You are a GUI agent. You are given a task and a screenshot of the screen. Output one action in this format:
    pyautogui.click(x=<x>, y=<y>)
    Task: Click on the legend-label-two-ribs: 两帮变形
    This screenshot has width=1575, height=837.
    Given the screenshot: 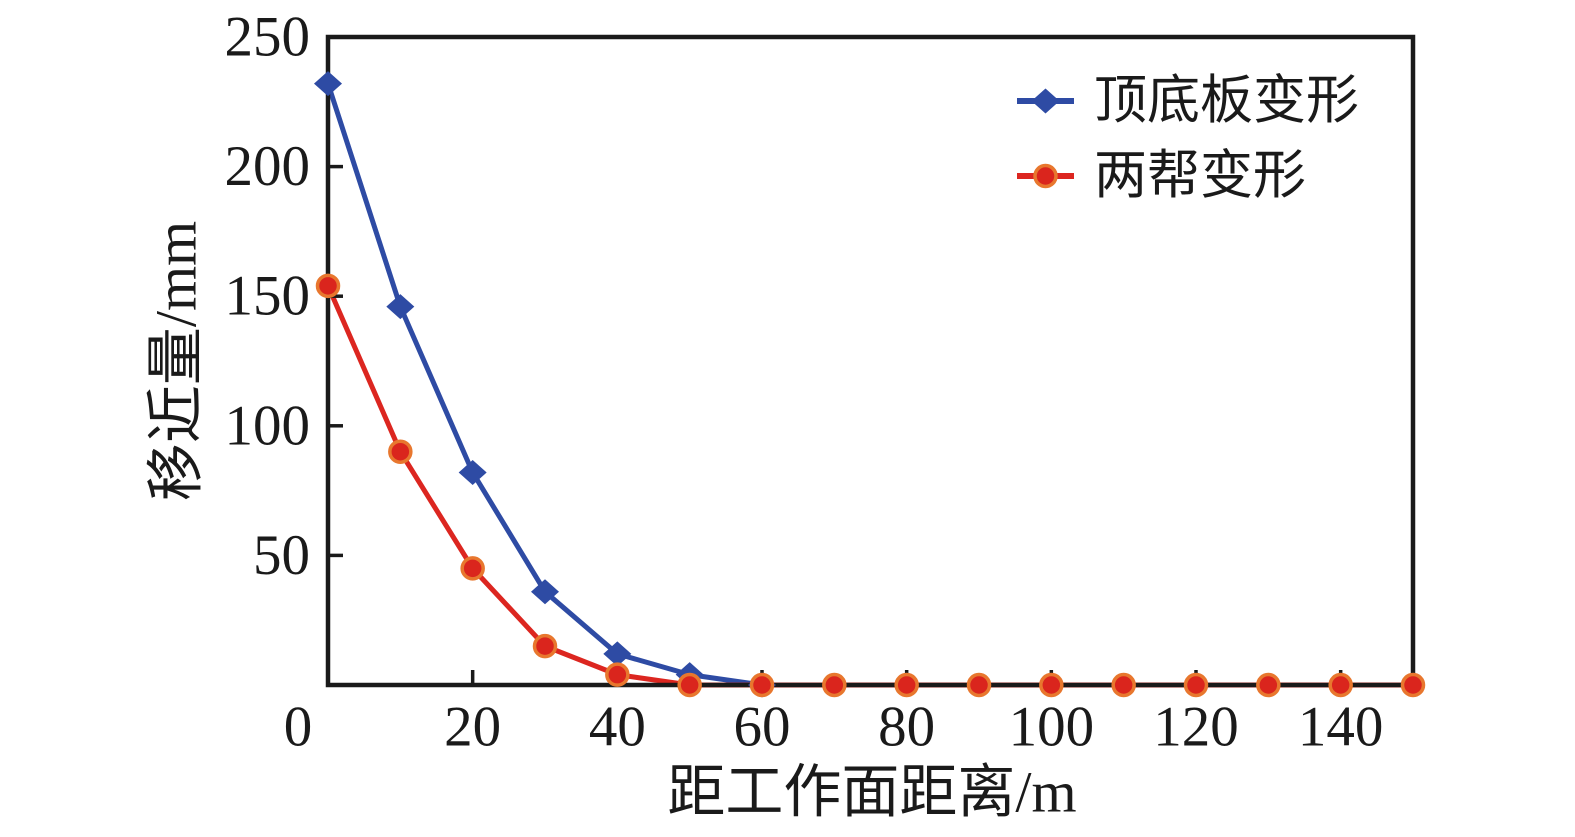 What is the action you would take?
    pyautogui.click(x=1200, y=176)
    